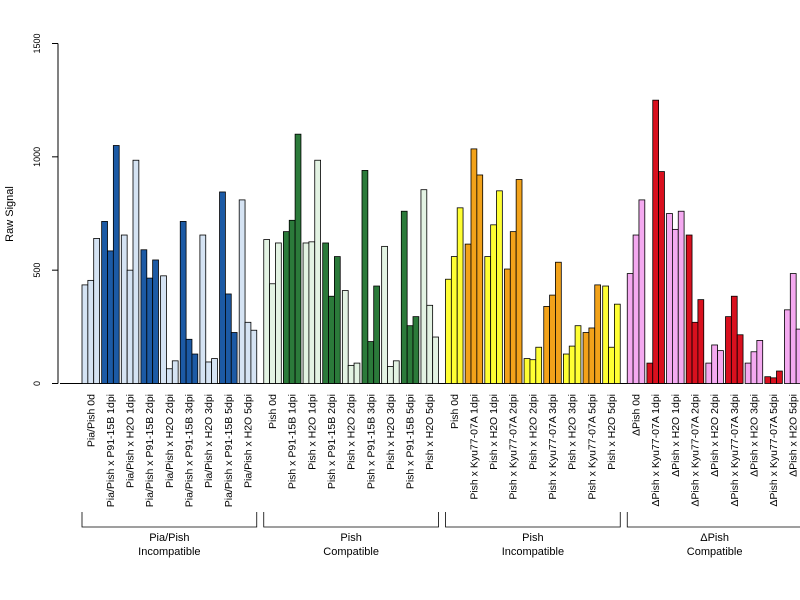  I want to click on x-tick-label: Pish x P91-15B 2dpi, so click(332, 441).